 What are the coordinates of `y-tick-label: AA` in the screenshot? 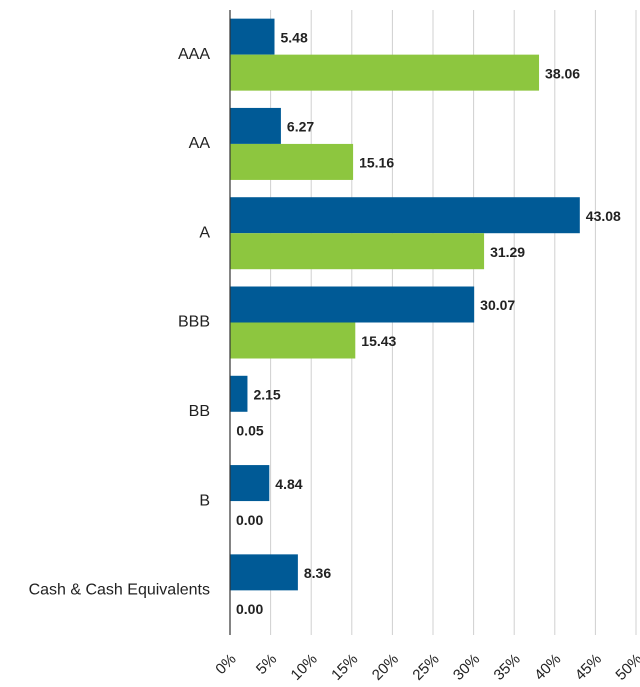 It's located at (200, 143).